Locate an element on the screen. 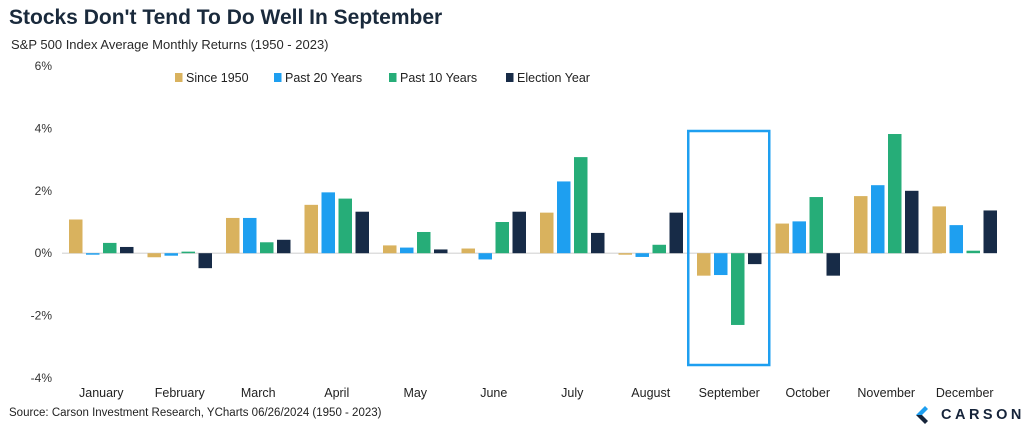  legend-label: Since 1950 is located at coordinates (217, 78).